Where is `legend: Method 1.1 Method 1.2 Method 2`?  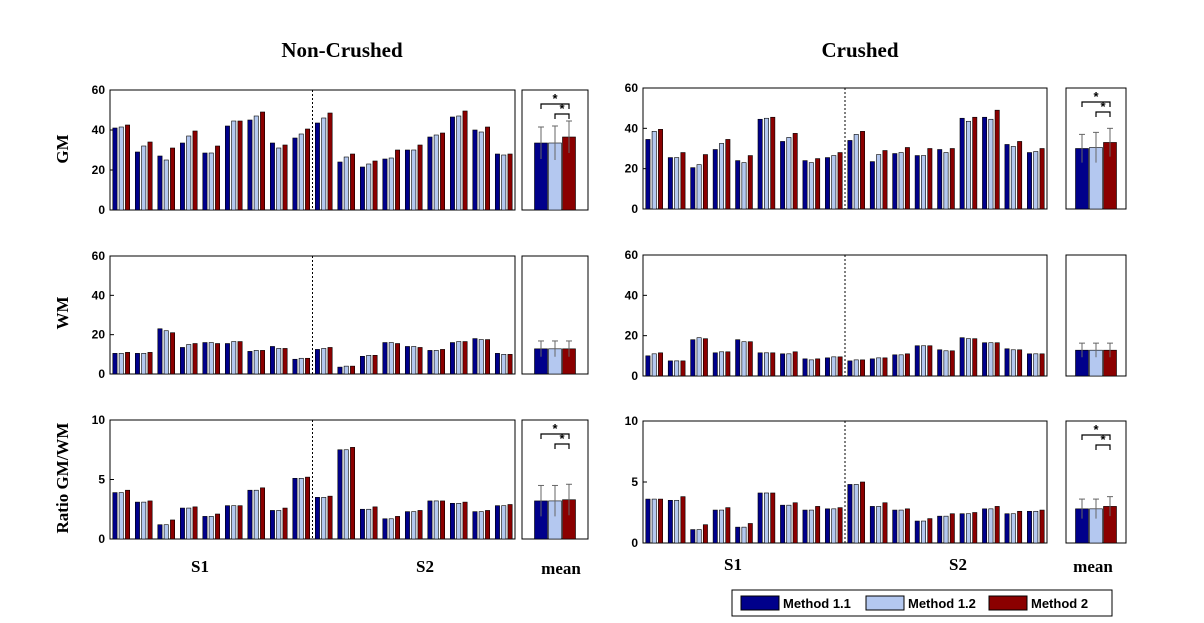
legend: Method 1.1 Method 1.2 Method 2 is located at coordinates (922, 603).